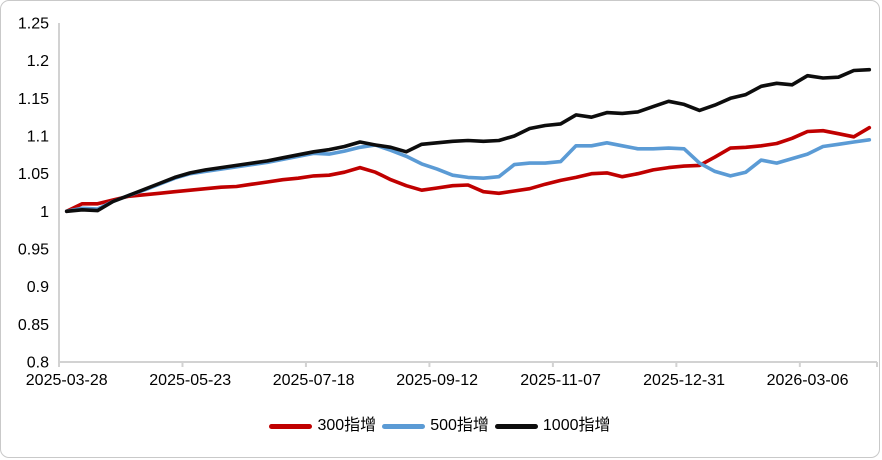 The image size is (882, 460). Describe the element at coordinates (314, 380) in the screenshot. I see `x-axis-label: 2025-07-18` at that location.